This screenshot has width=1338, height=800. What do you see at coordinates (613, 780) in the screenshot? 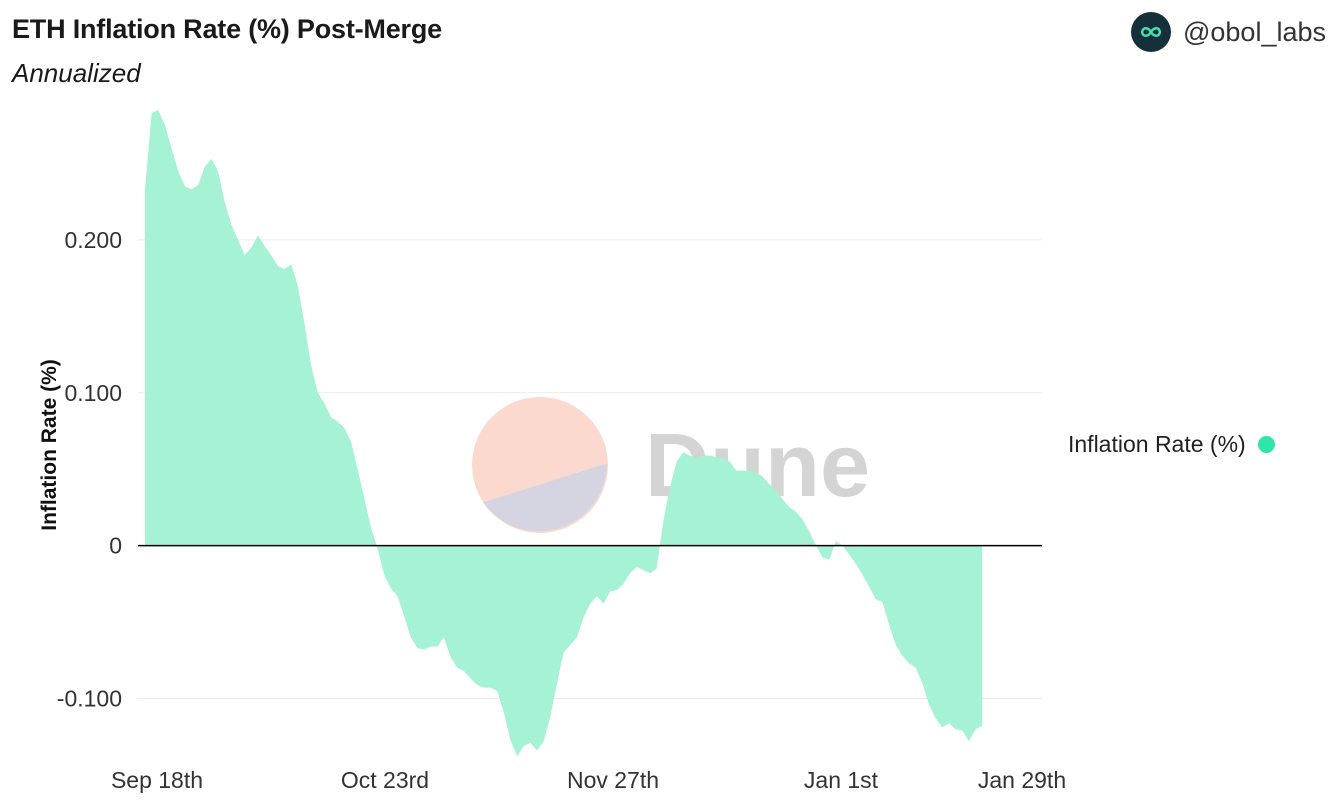
I see `x-tick-label: Nov 27th` at bounding box center [613, 780].